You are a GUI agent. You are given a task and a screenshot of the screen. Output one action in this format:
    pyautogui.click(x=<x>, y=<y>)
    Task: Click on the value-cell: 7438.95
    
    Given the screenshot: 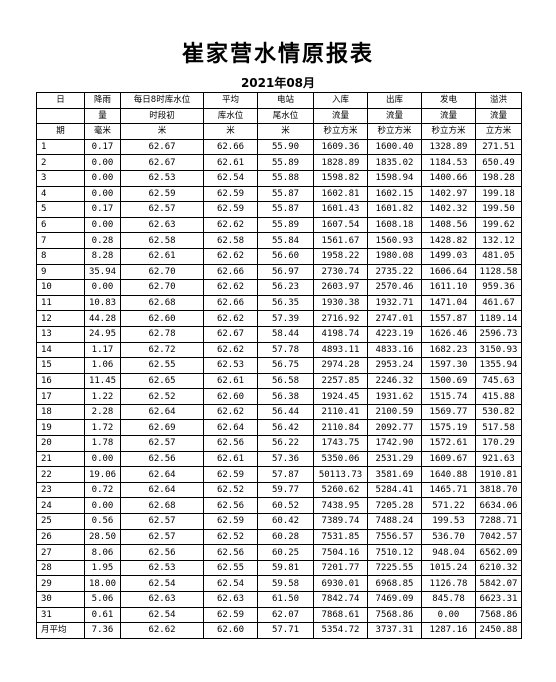 What is the action you would take?
    pyautogui.click(x=340, y=506)
    